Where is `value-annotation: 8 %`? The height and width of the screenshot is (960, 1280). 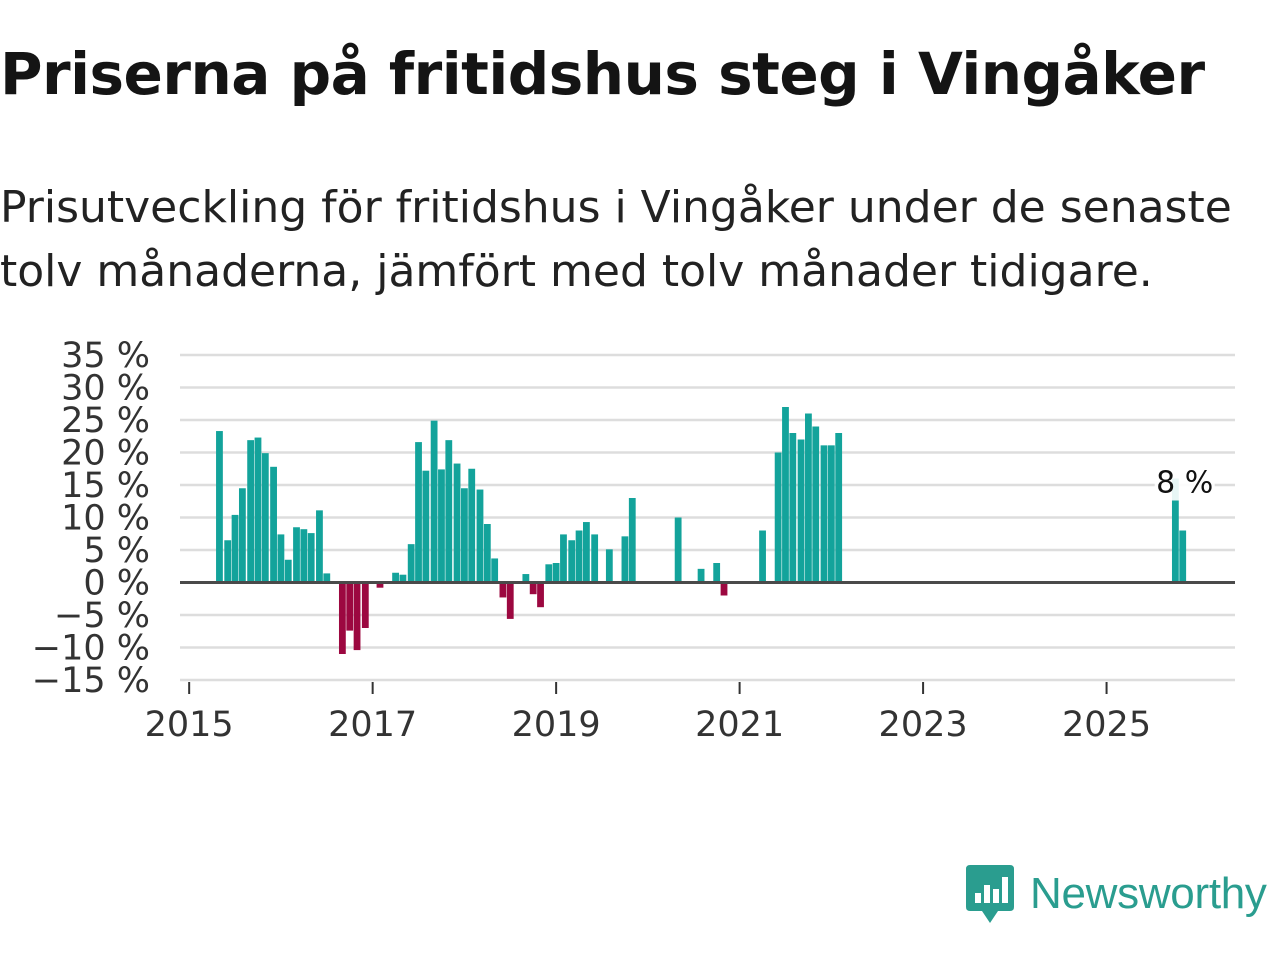 value-annotation: 8 % is located at coordinates (1184, 481).